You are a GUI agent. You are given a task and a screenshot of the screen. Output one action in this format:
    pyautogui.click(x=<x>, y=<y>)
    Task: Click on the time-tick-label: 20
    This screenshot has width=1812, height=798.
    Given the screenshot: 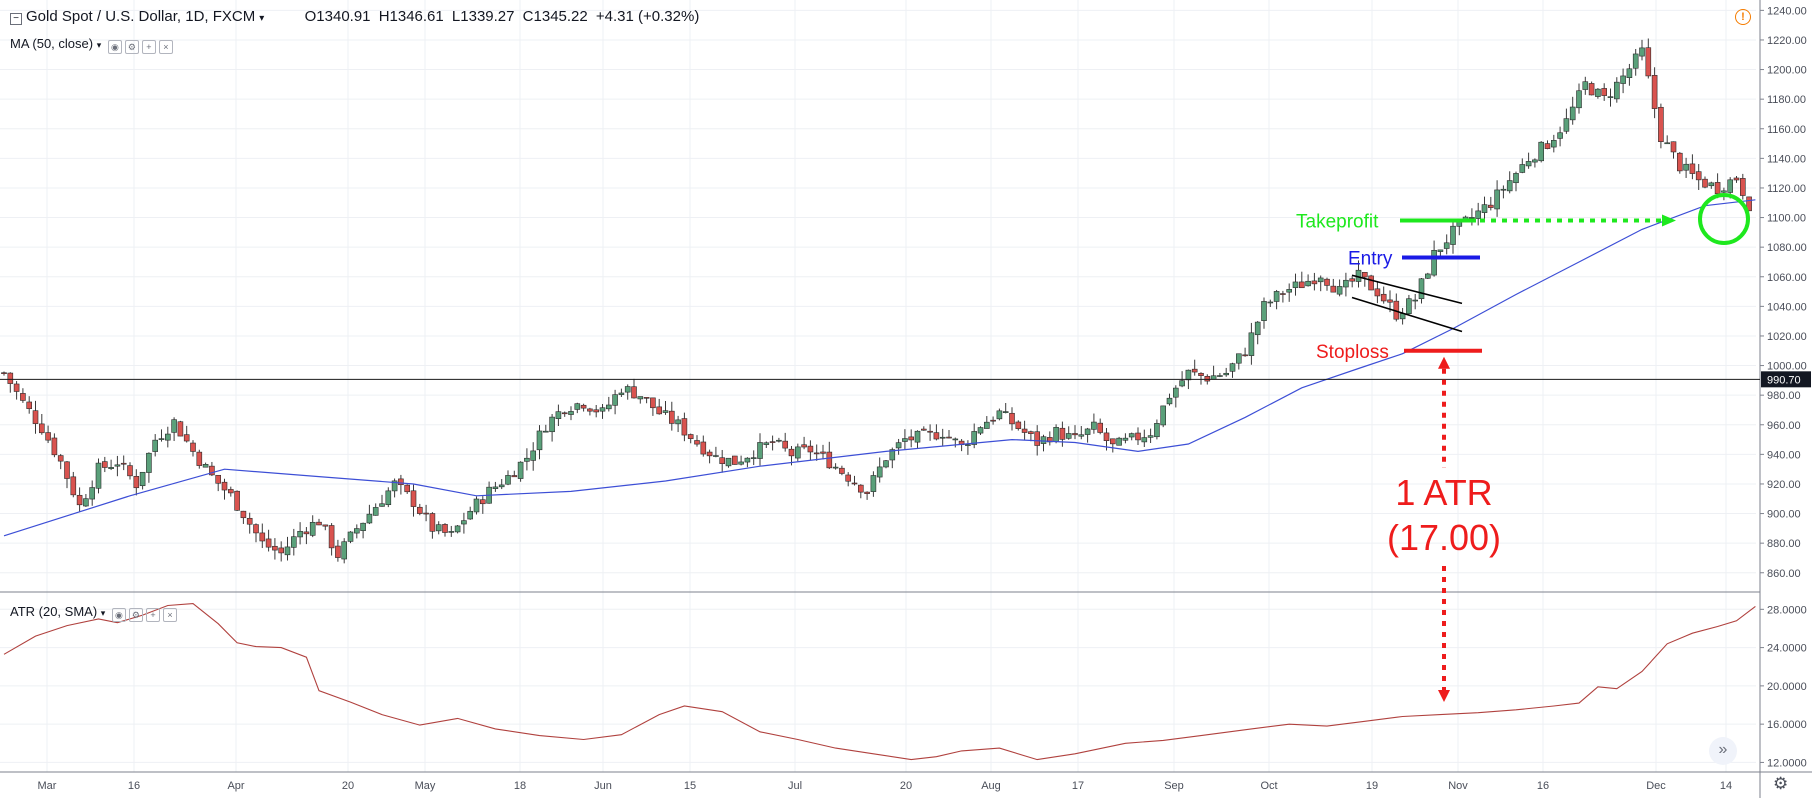 What is the action you would take?
    pyautogui.click(x=906, y=786)
    